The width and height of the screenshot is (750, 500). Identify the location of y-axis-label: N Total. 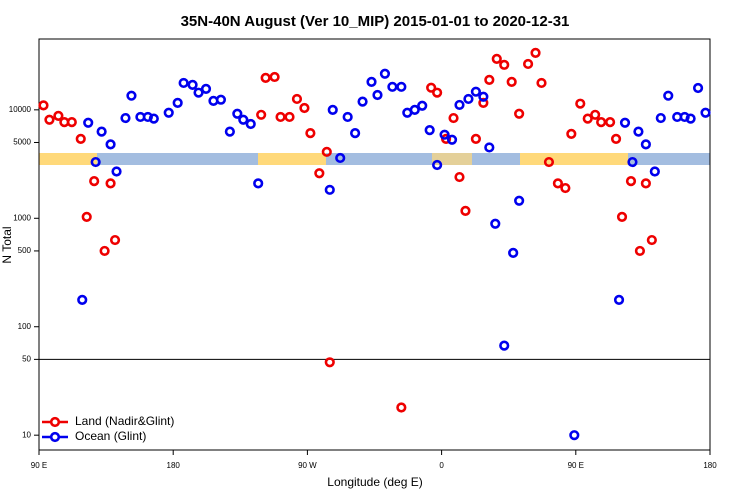
(7, 244).